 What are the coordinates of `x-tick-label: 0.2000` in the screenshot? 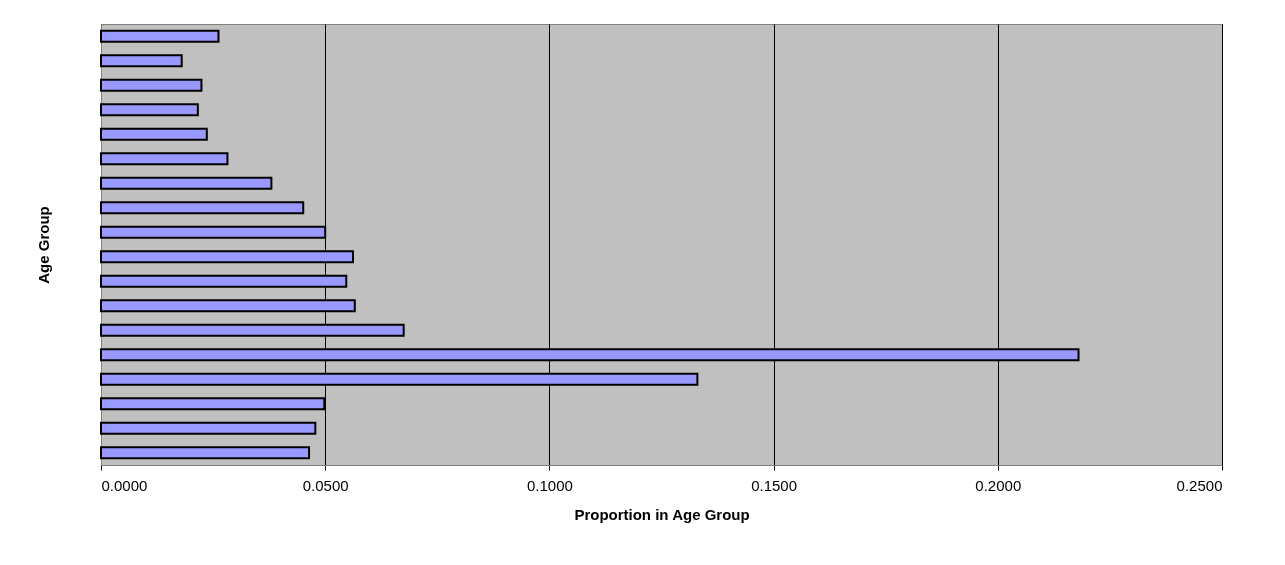 It's located at (998, 485).